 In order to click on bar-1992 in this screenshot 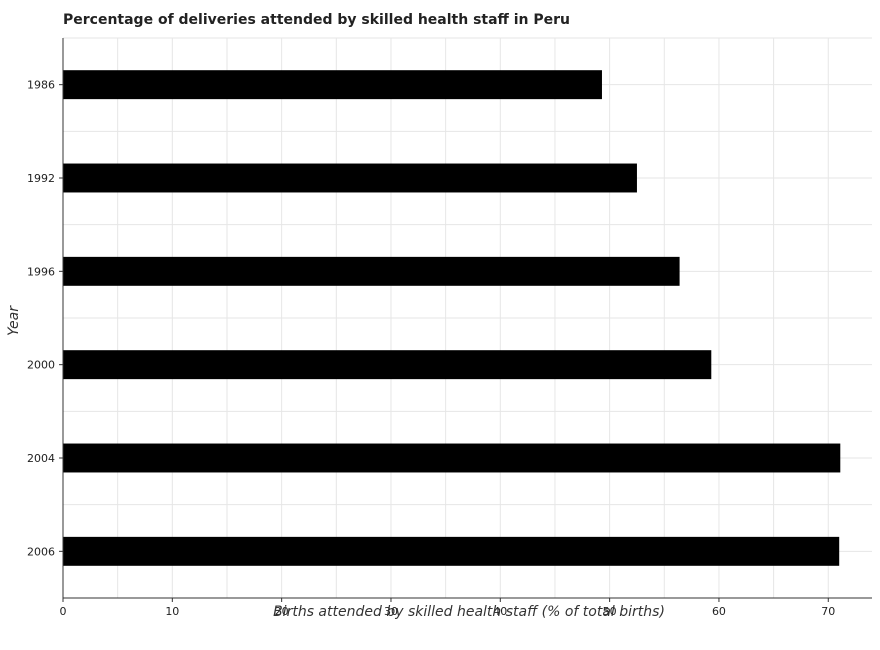, I will do `click(350, 178)`.